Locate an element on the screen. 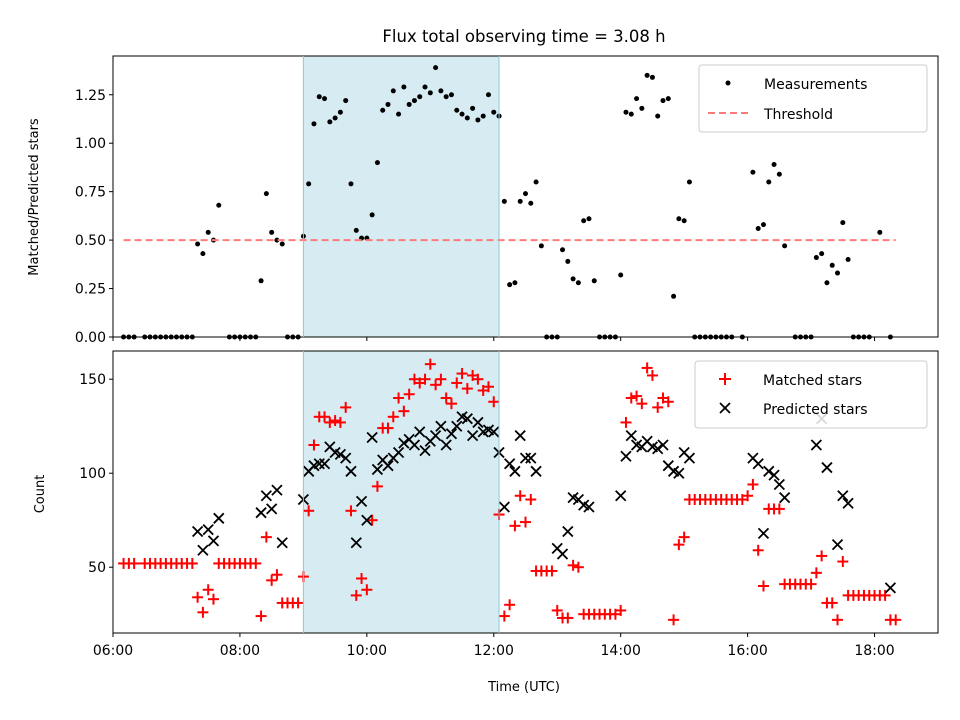  count-y-ticks: 50 100 150 is located at coordinates (96, 474).